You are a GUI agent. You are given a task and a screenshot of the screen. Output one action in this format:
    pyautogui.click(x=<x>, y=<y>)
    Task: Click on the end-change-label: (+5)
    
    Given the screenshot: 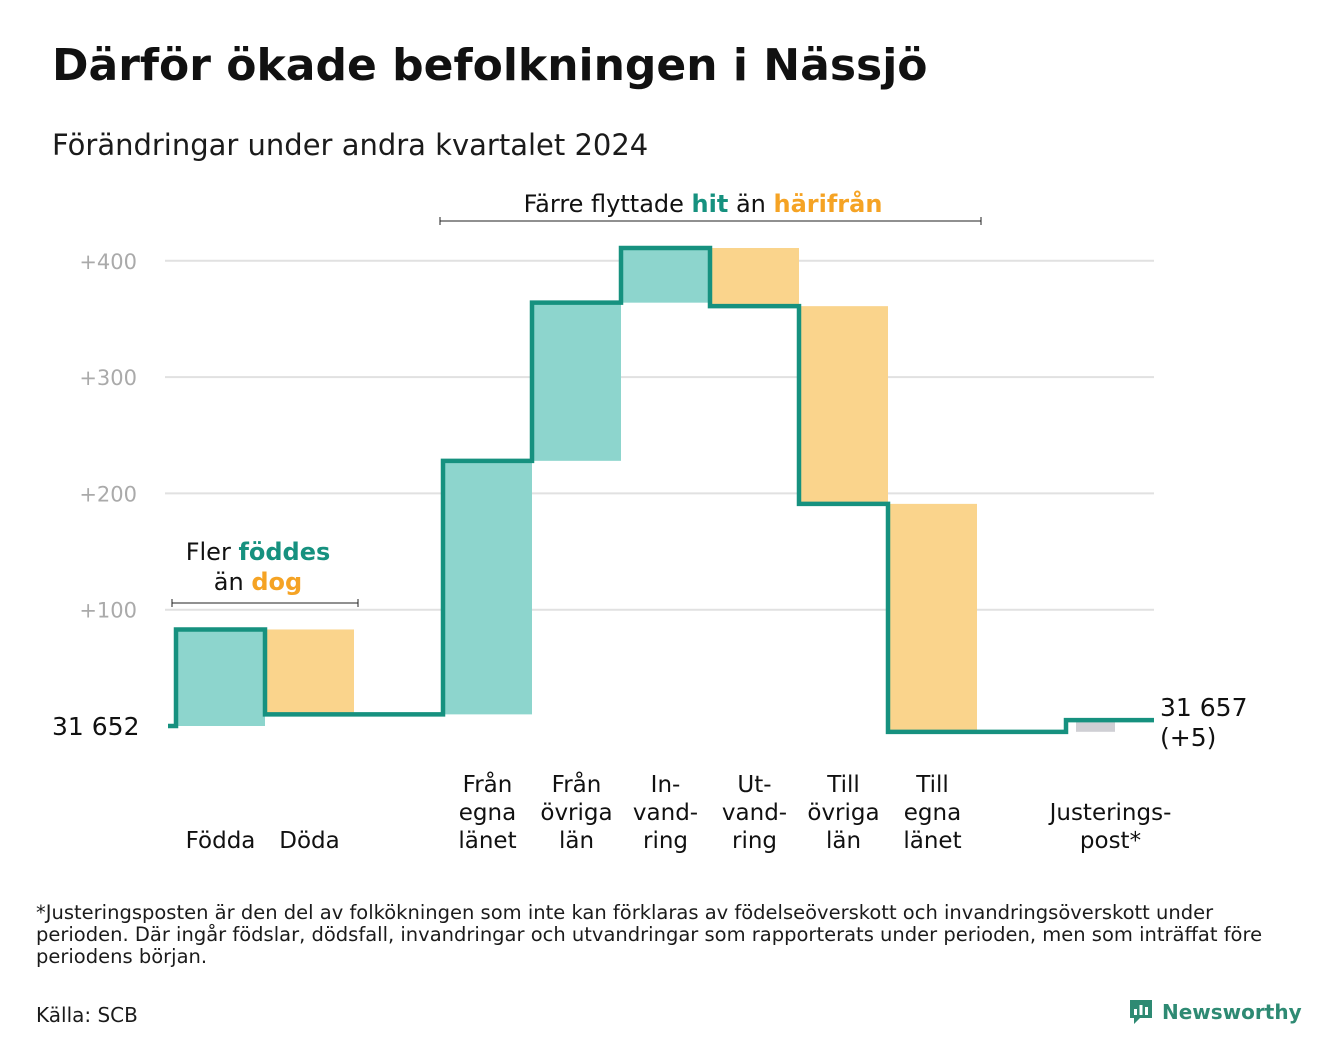 What is the action you would take?
    pyautogui.click(x=1188, y=737)
    